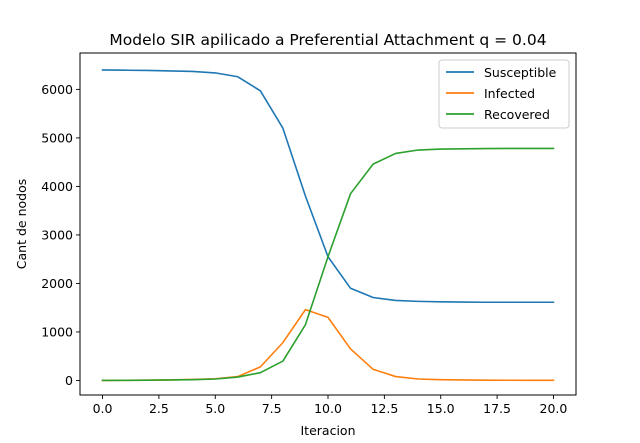 The height and width of the screenshot is (443, 640). Describe the element at coordinates (554, 408) in the screenshot. I see `x-tick-label: 20.0` at that location.